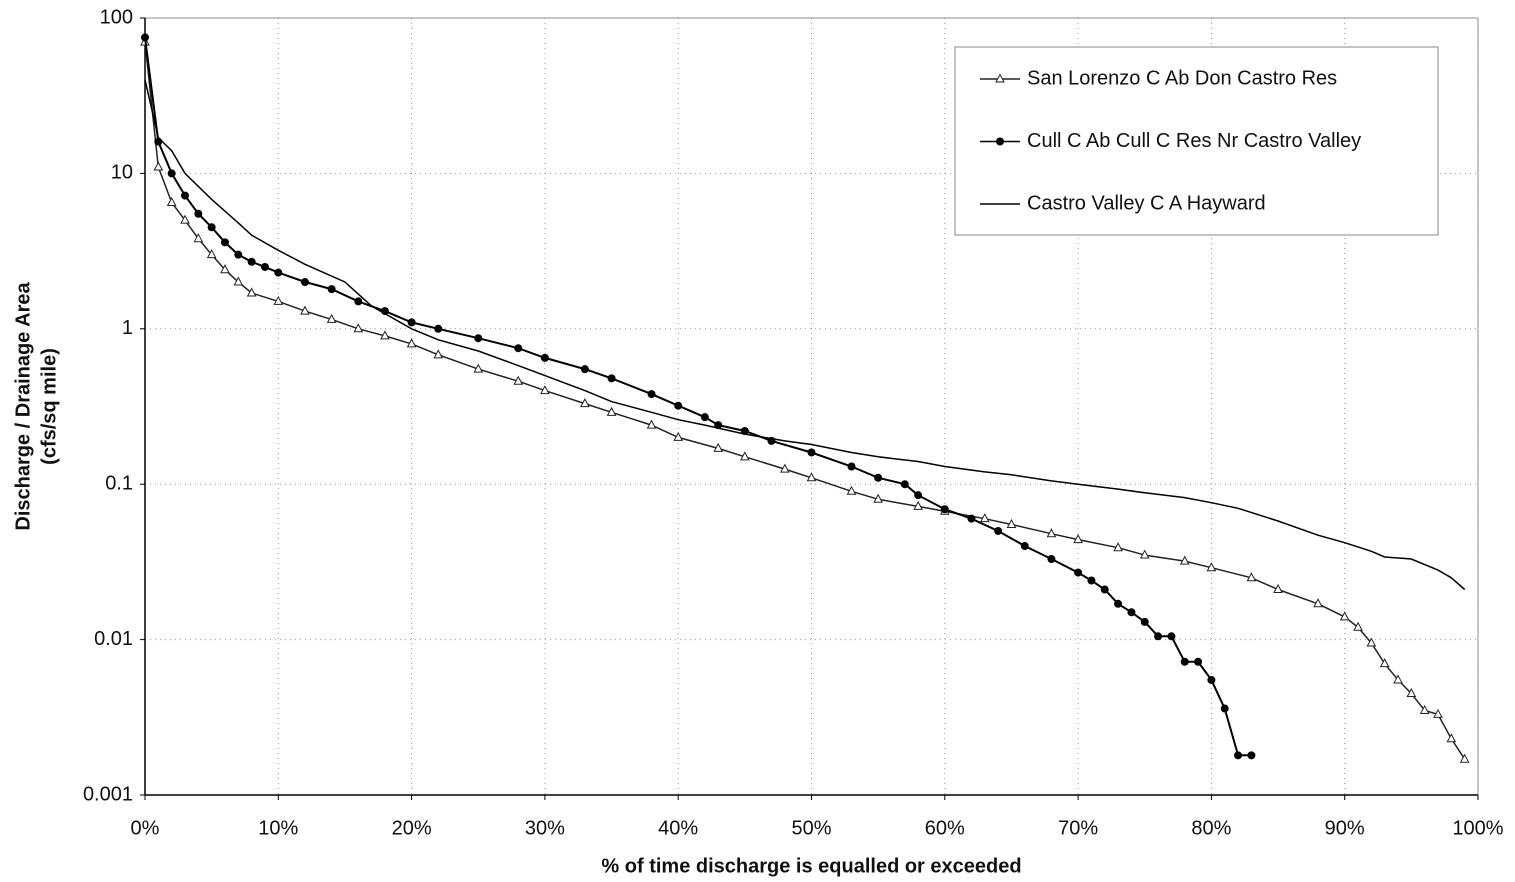 This screenshot has height=882, width=1515. Describe the element at coordinates (545, 828) in the screenshot. I see `x-tick-label: 30%` at that location.